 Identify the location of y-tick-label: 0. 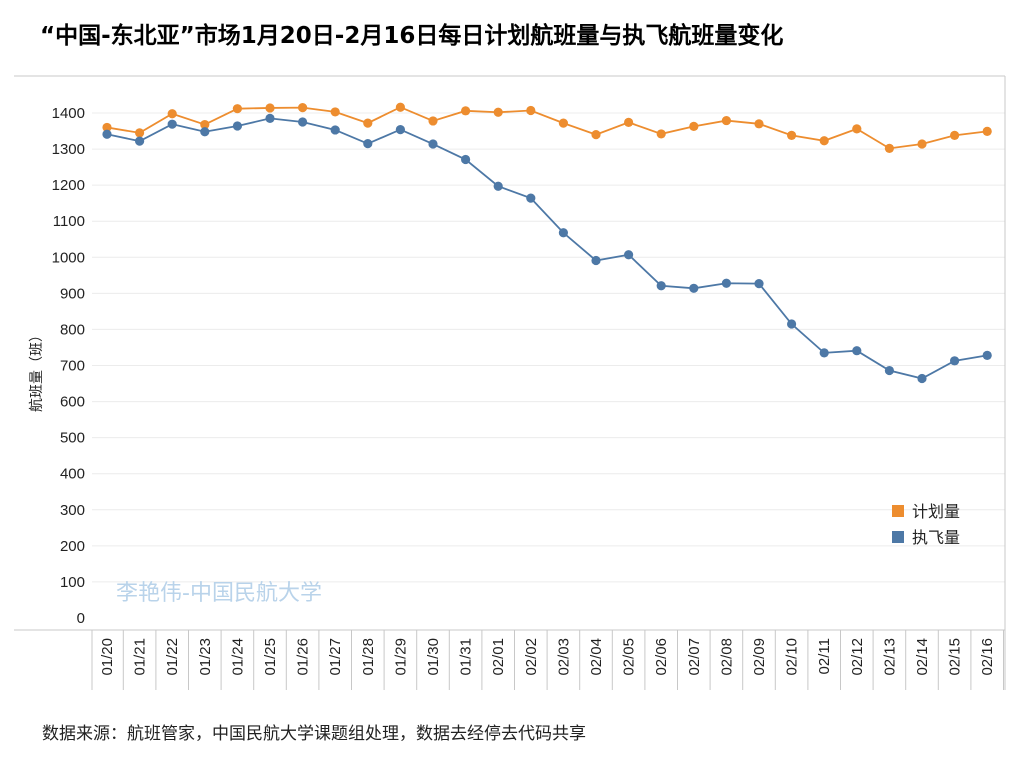
(81, 618).